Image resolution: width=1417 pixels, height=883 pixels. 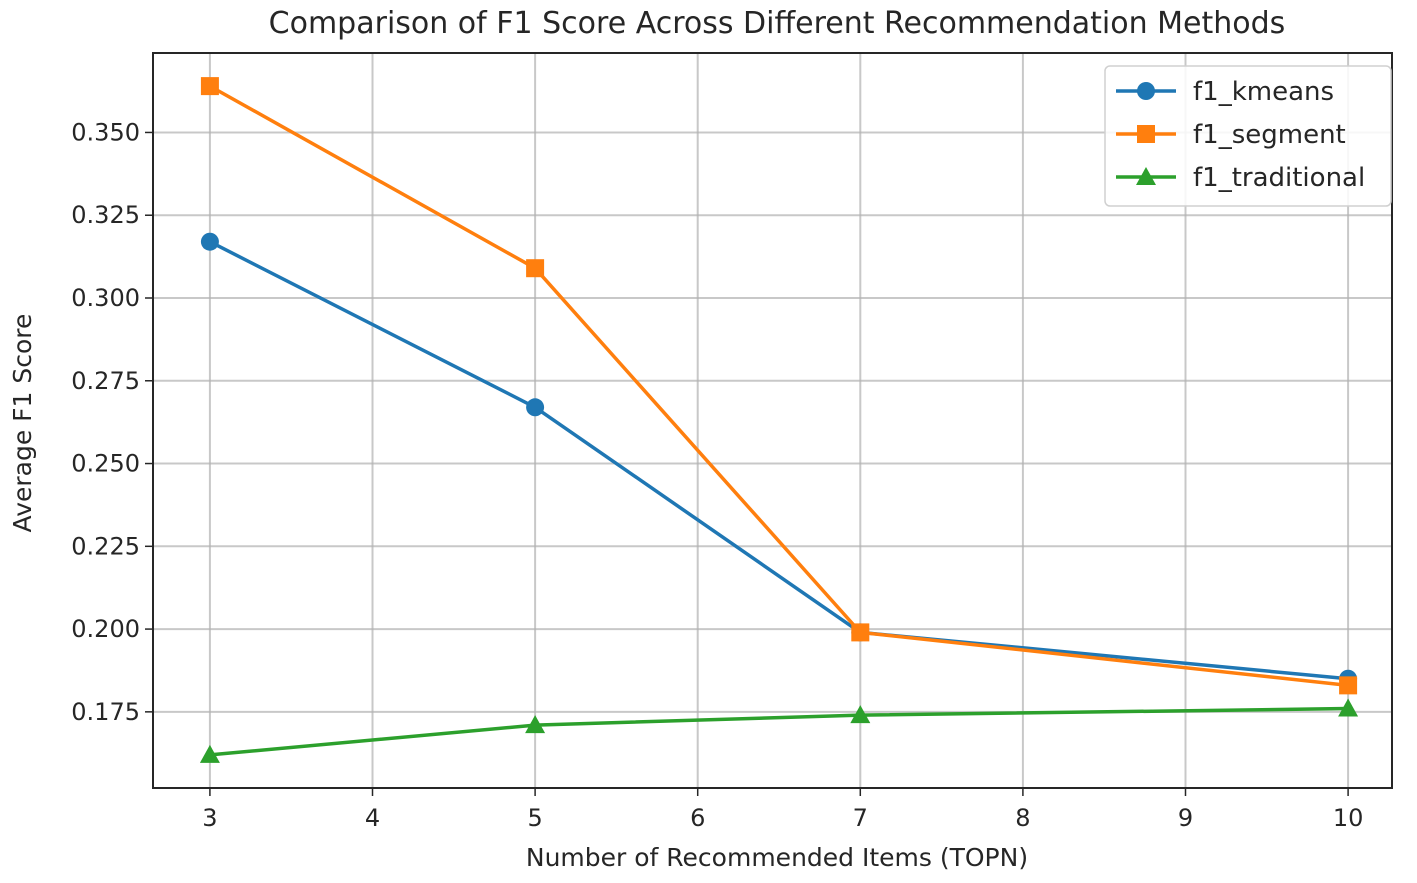 What do you see at coordinates (1185, 818) in the screenshot?
I see `x-tick-label: 9` at bounding box center [1185, 818].